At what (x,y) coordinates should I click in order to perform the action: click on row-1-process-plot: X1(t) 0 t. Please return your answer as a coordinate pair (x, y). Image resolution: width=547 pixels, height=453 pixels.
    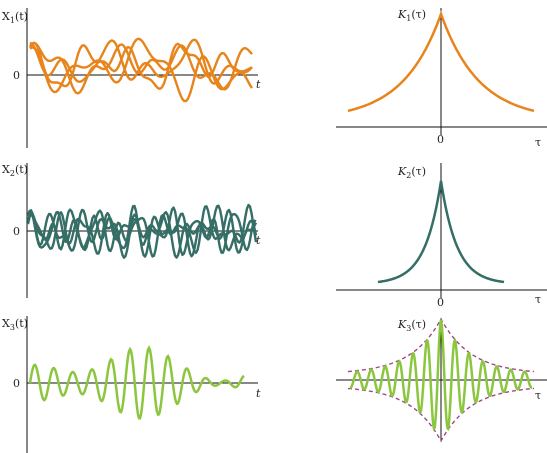
    Looking at the image, I should click on (131, 78).